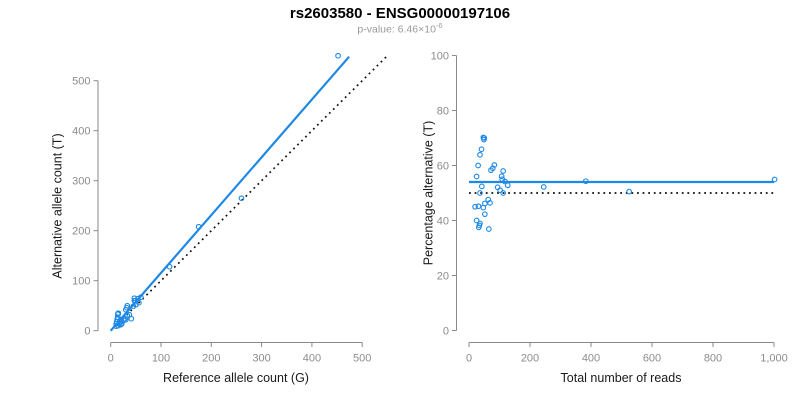 The image size is (800, 400). I want to click on x-tick-label: 600, so click(652, 358).